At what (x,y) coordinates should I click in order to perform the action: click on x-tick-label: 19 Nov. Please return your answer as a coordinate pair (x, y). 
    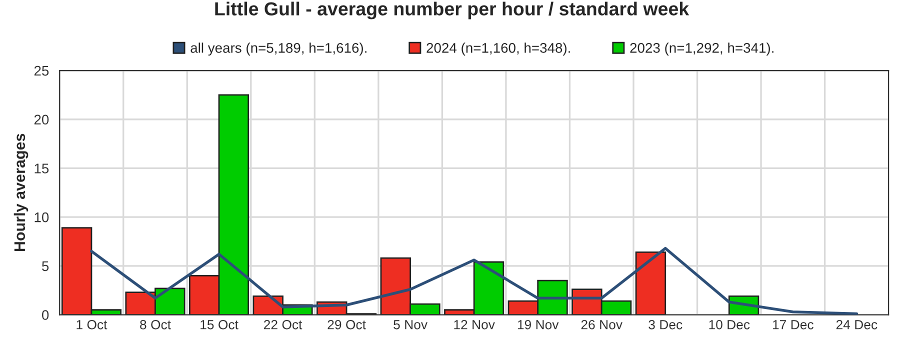
    Looking at the image, I should click on (538, 325).